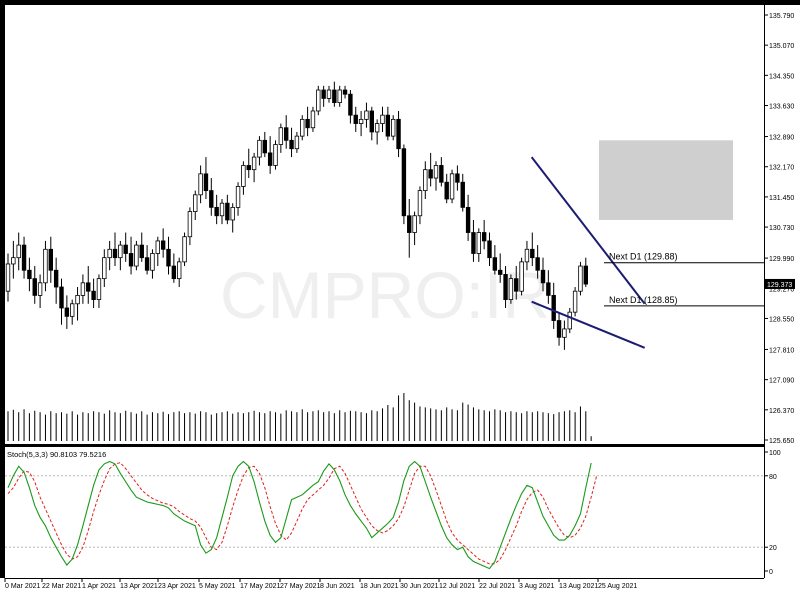 This screenshot has width=800, height=600. Describe the element at coordinates (139, 586) in the screenshot. I see `time-tick-label: 13 Apr 2021` at that location.